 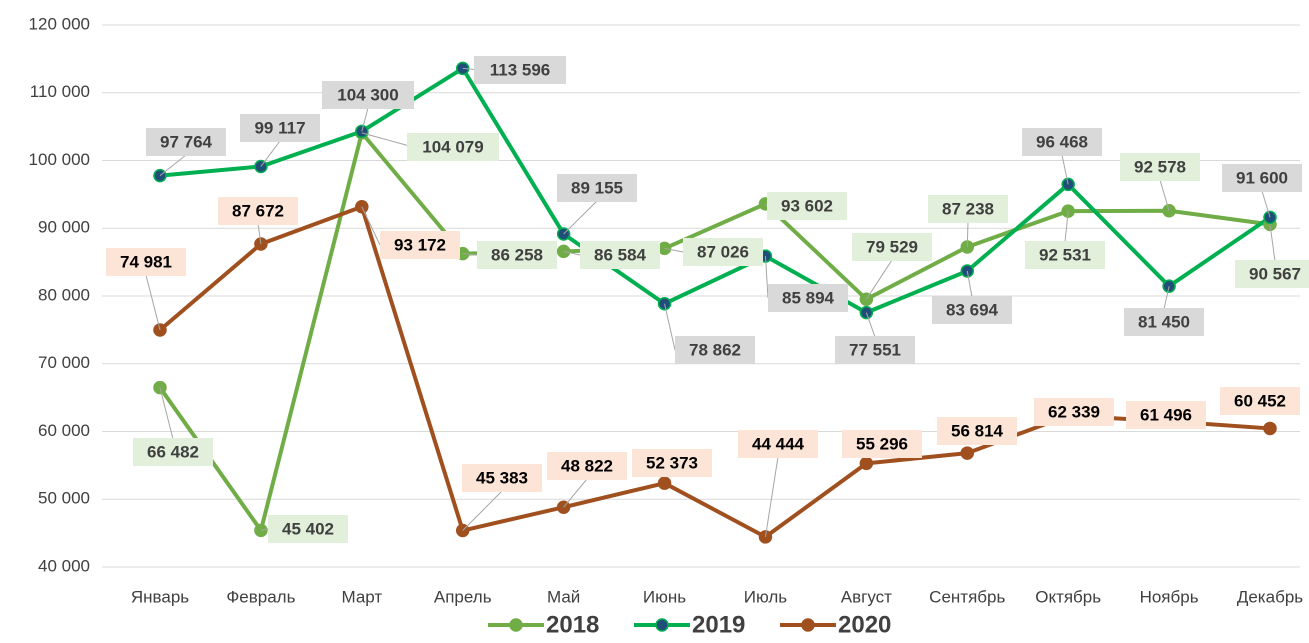 What do you see at coordinates (59, 23) in the screenshot?
I see `y-tick-label: 120 000` at bounding box center [59, 23].